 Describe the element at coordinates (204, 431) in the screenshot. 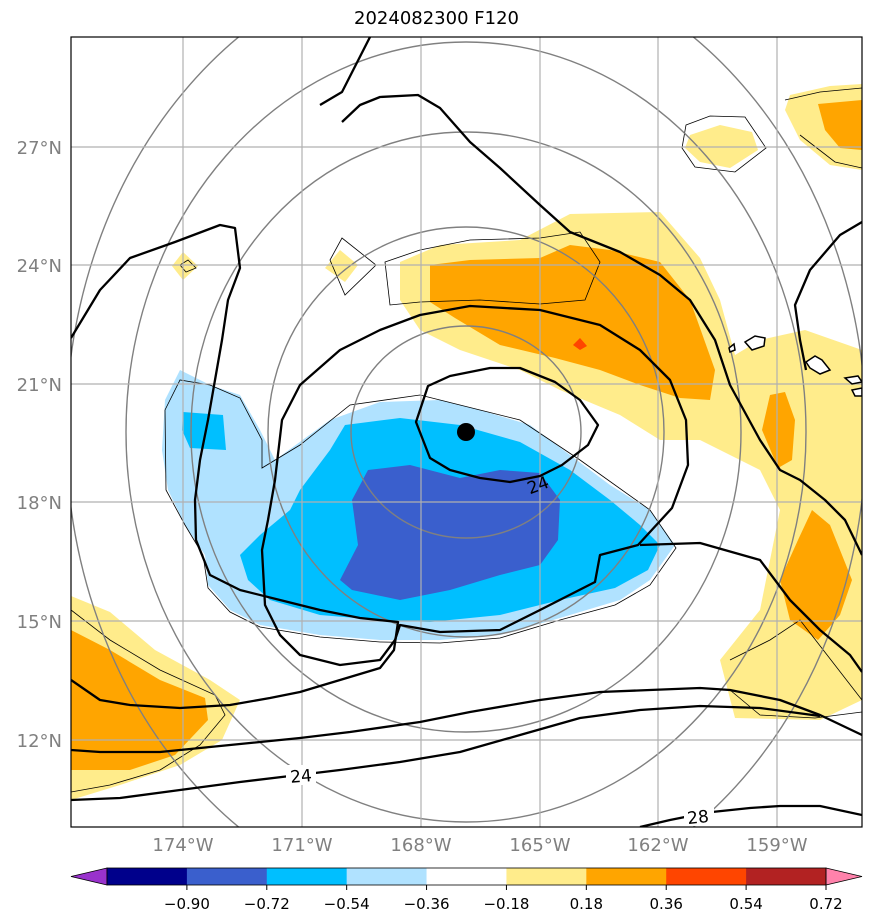

I see `anomaly-fill-blue-west-patch` at that location.